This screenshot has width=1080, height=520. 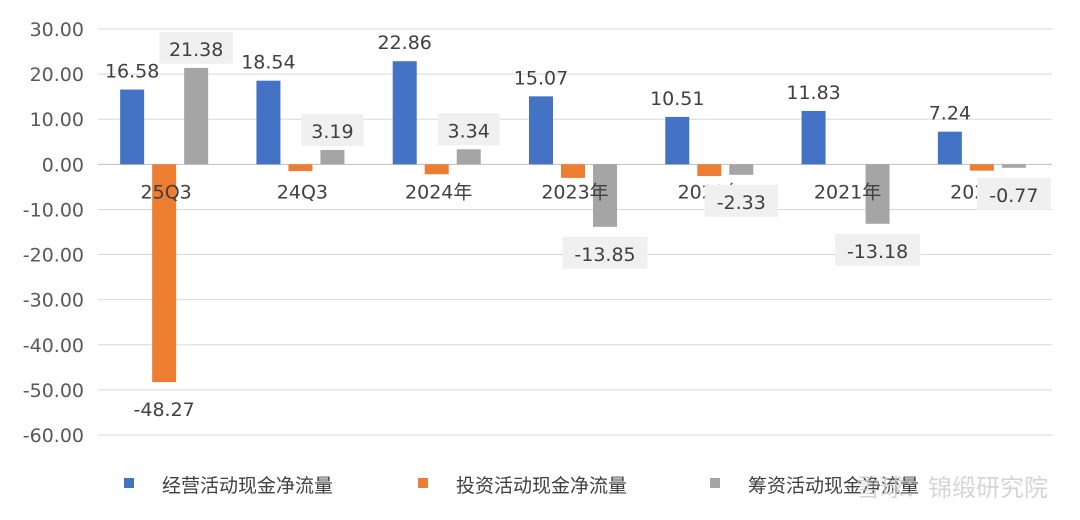 I want to click on y-tick-label: 0.00, so click(x=63, y=165).